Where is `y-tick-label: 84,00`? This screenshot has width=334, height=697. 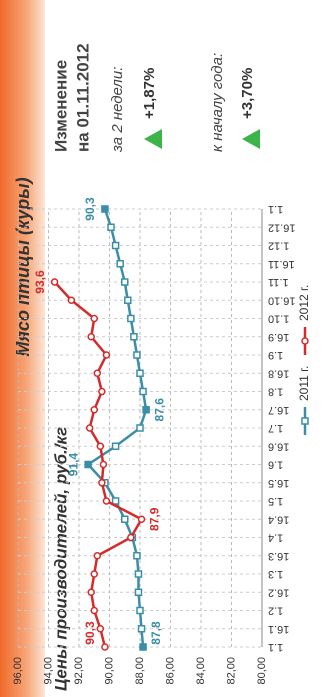
y-tick-label: 84,00 is located at coordinates (201, 671).